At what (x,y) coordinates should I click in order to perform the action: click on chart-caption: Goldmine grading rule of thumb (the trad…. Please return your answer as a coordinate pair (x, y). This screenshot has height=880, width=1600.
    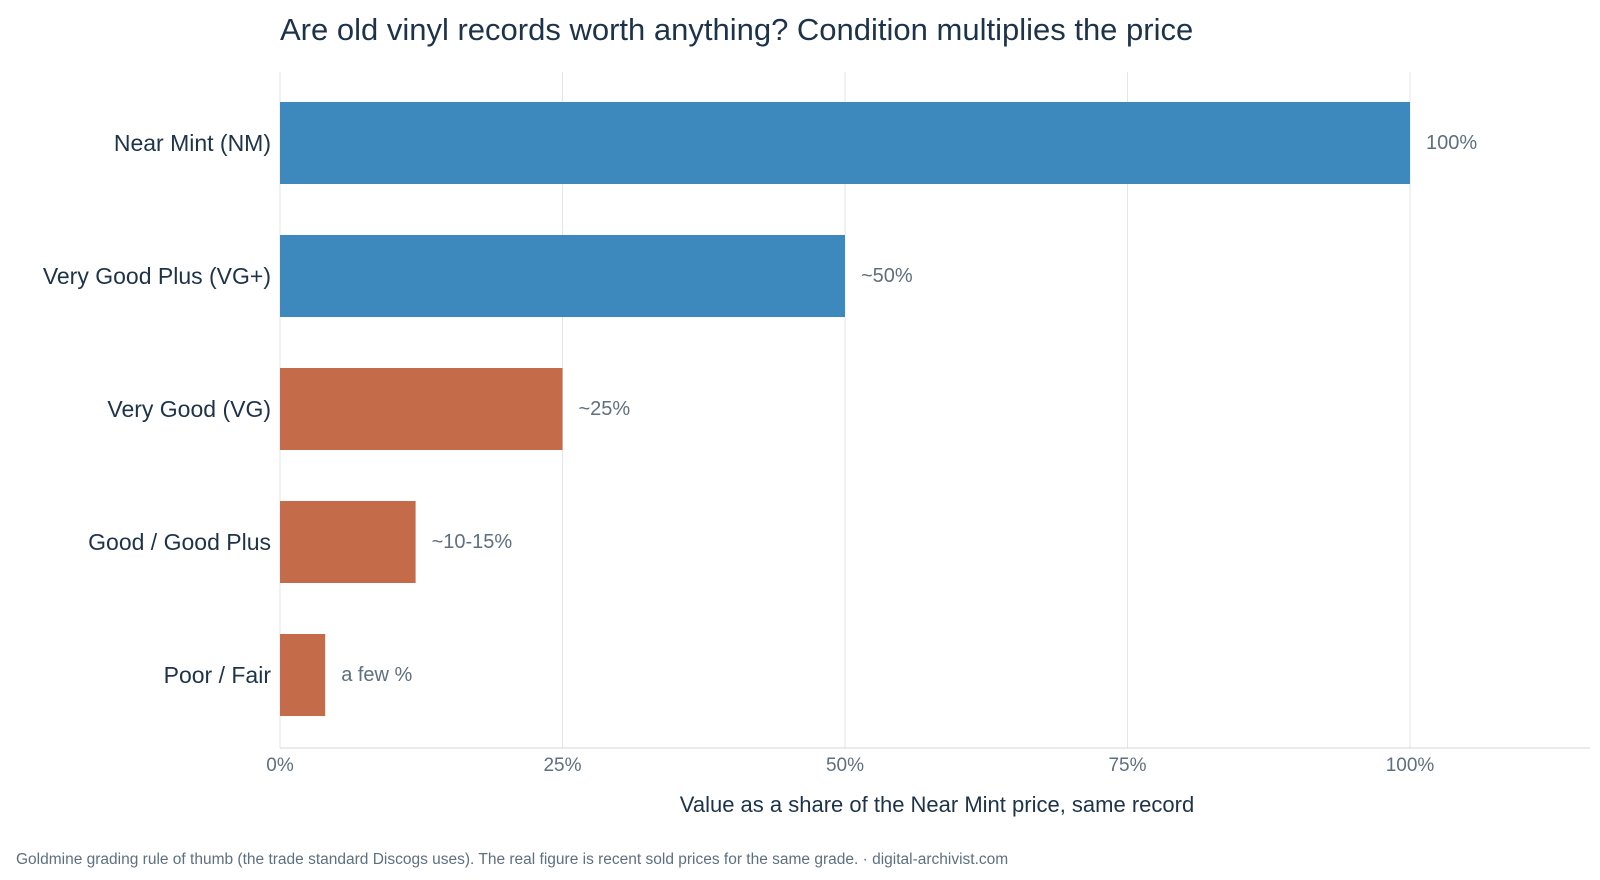
    Looking at the image, I should click on (512, 859).